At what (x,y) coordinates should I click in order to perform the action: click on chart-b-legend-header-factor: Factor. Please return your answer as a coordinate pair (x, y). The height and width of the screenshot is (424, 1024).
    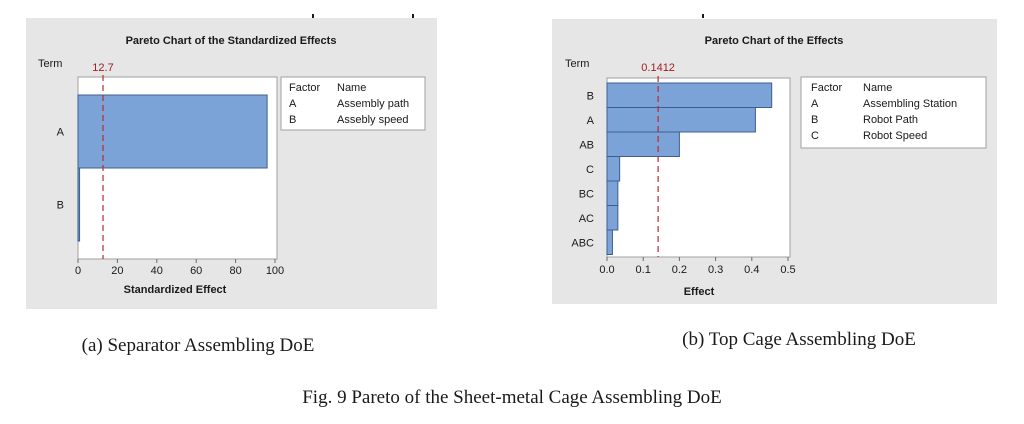
    Looking at the image, I should click on (827, 88).